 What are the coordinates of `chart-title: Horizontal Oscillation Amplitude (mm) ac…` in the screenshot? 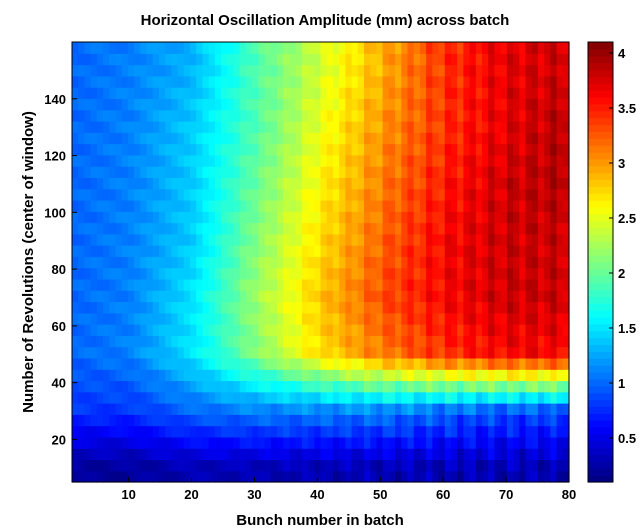 It's located at (325, 20).